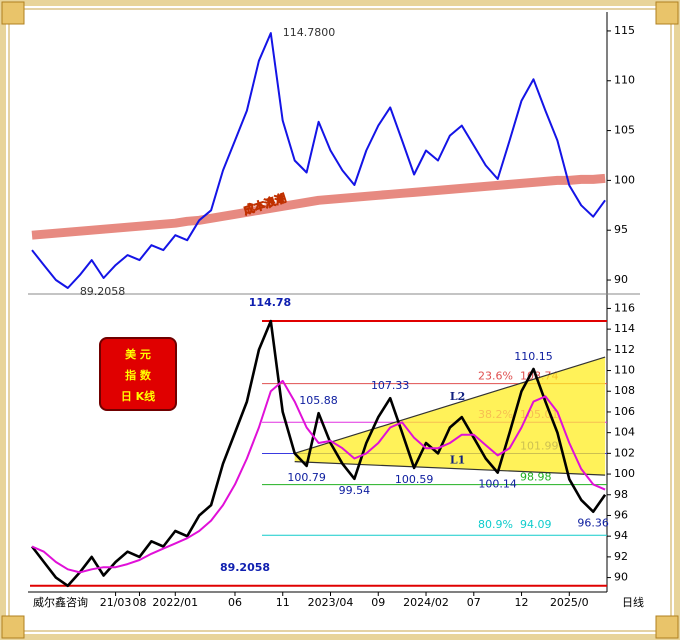 The image size is (680, 640). I want to click on x-tick-label: 2025/0, so click(569, 602).